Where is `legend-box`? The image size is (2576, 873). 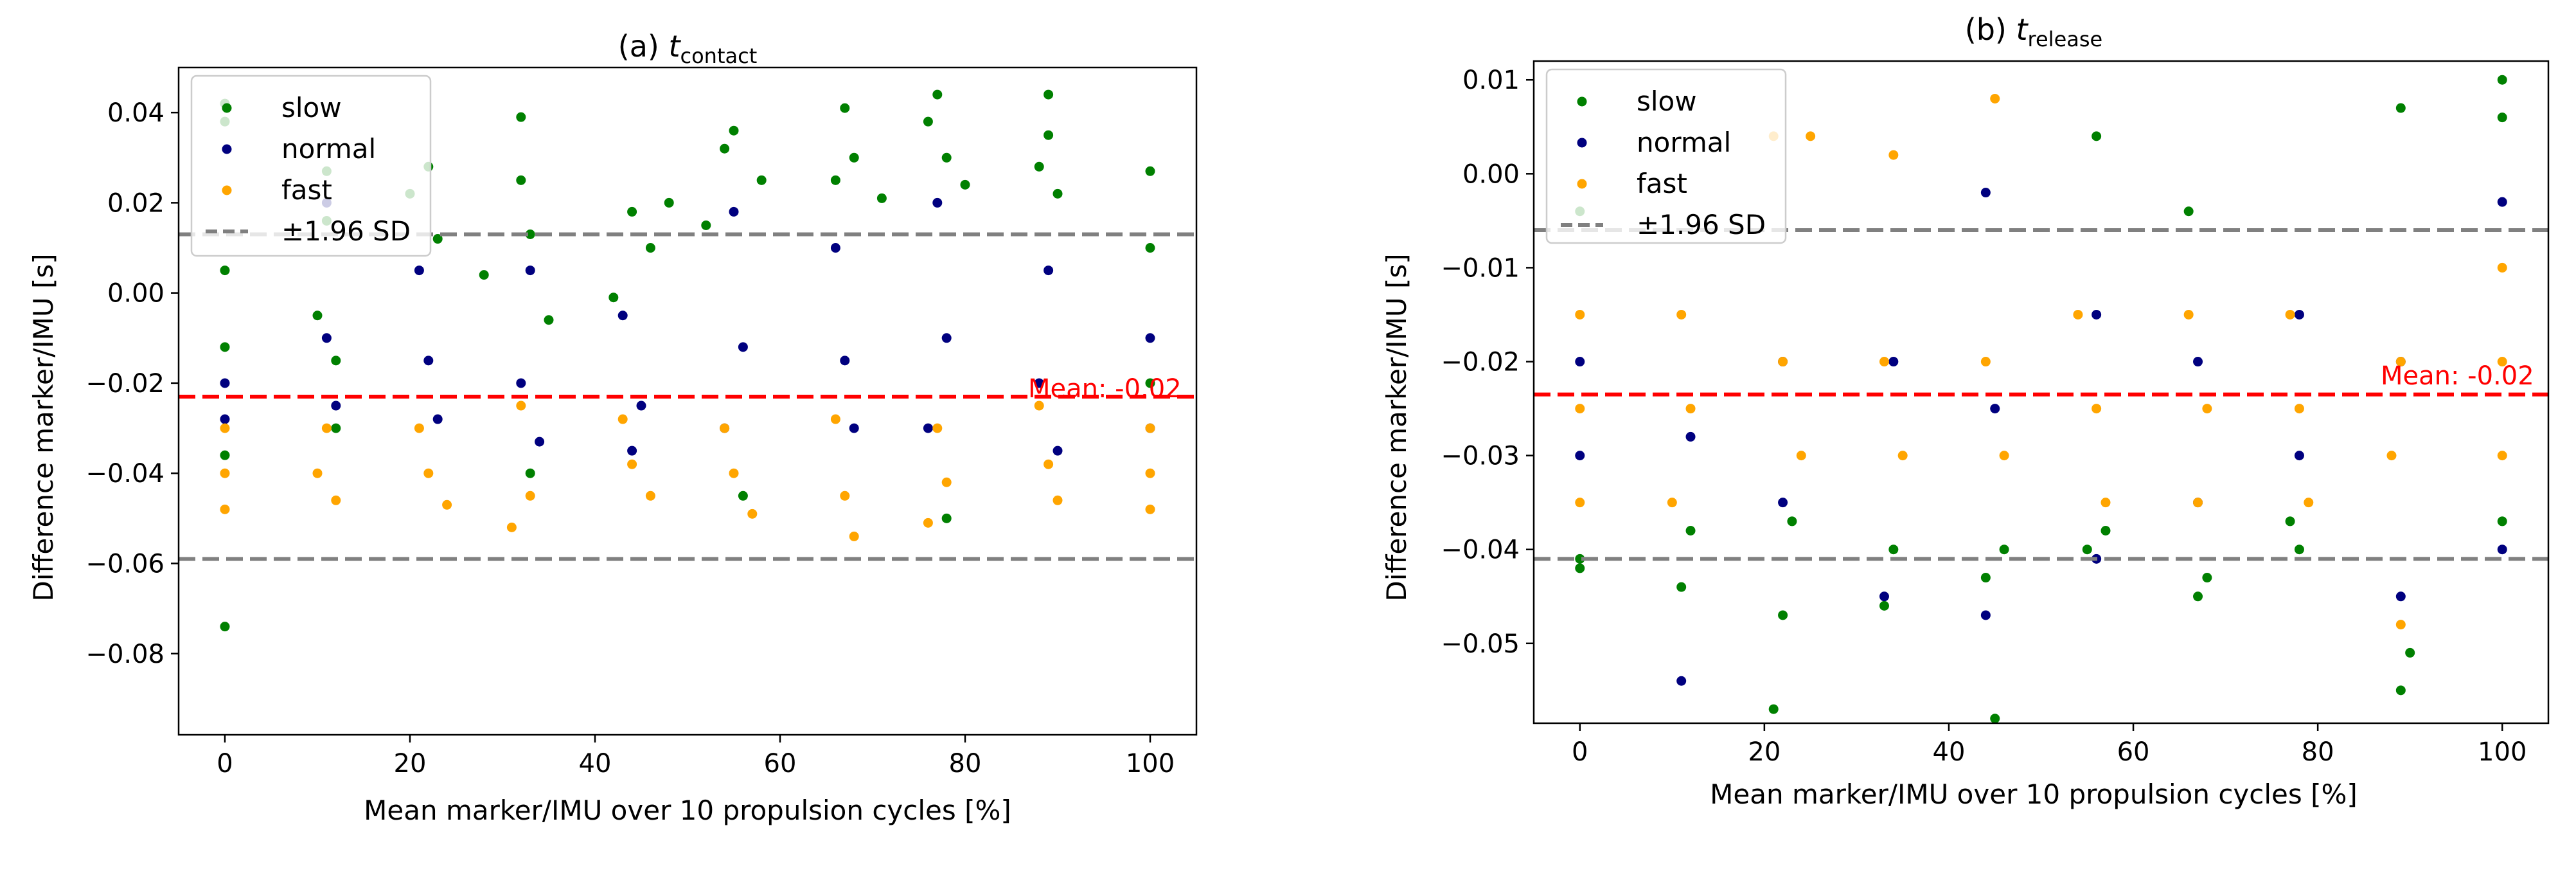
legend-box is located at coordinates (311, 166).